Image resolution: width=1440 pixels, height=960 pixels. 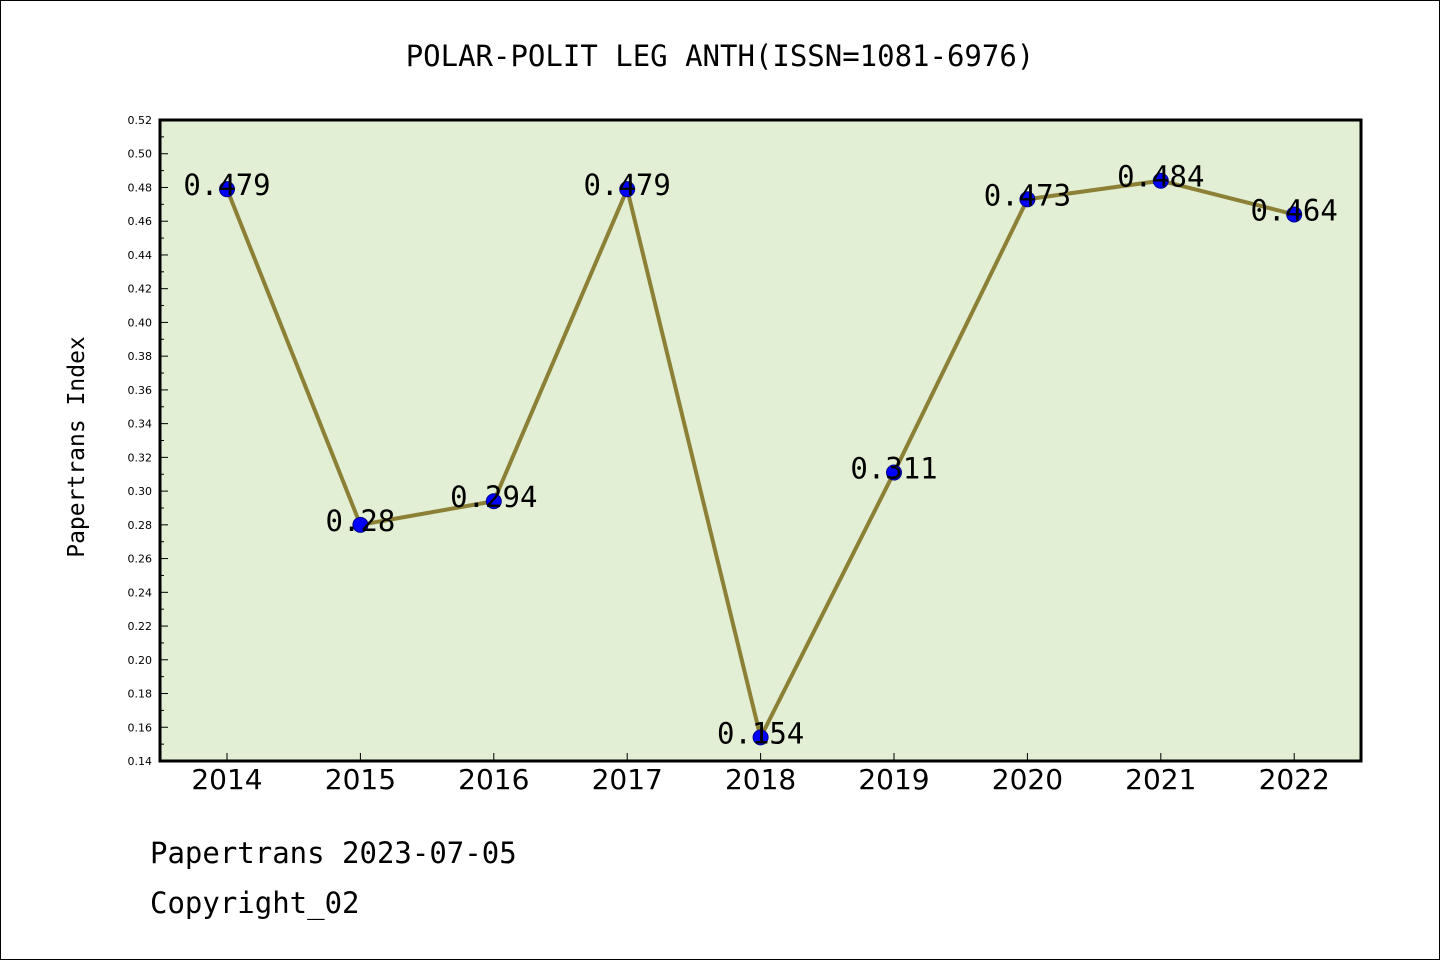 I want to click on data-label: 0.464, so click(x=1294, y=210).